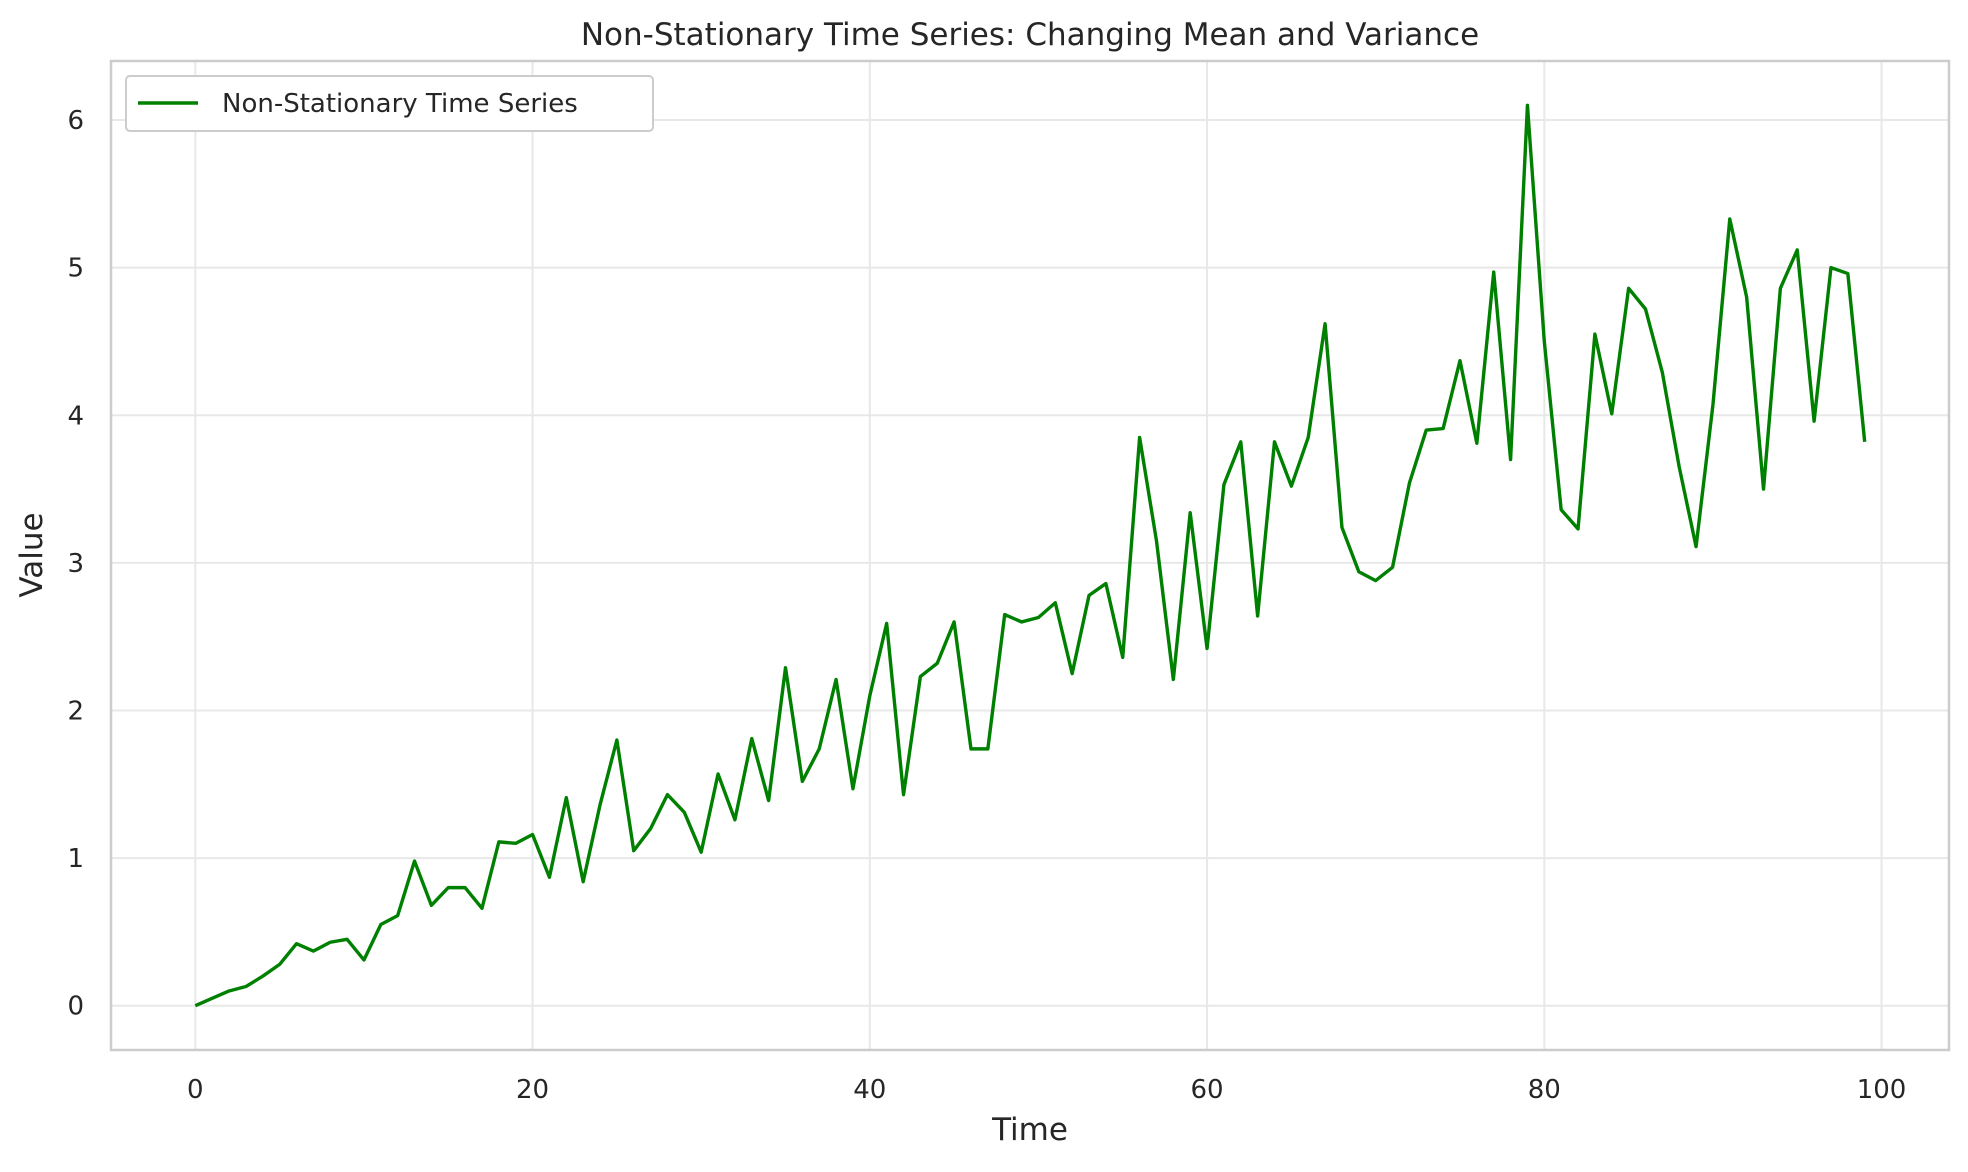  I want to click on legend-box, so click(389, 103).